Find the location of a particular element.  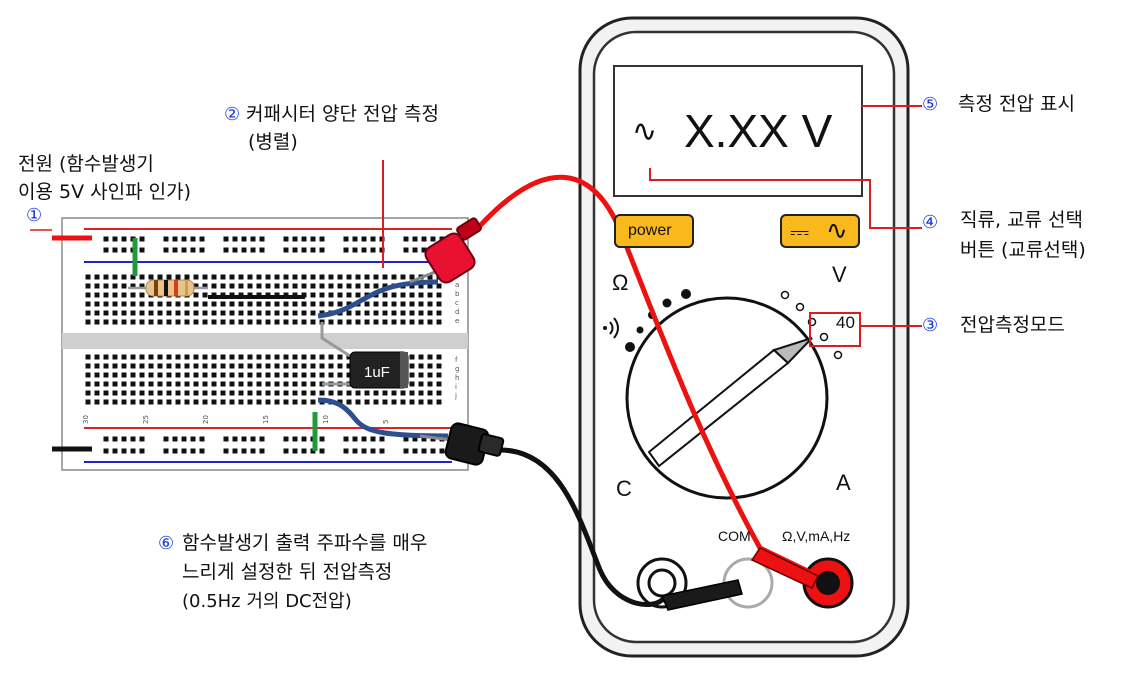

label-power-num: ① is located at coordinates (34, 215).